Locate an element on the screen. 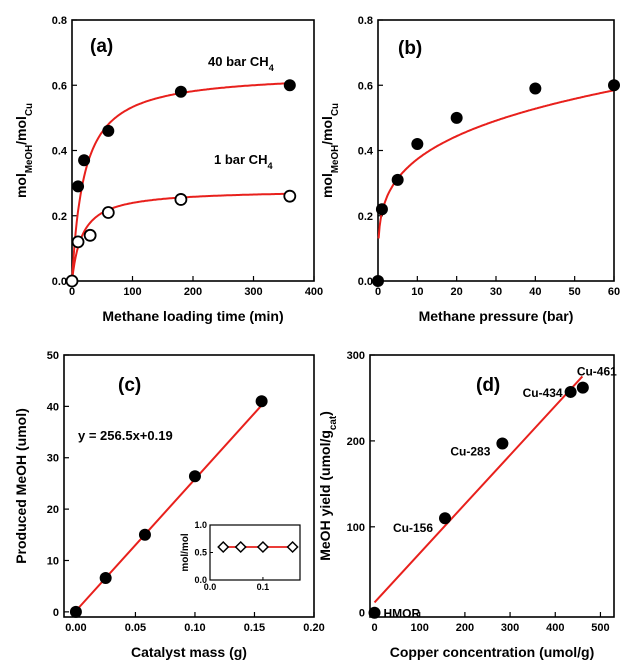 The height and width of the screenshot is (668, 642). y-axis-title: MeOH yield (umol/gcat) is located at coordinates (328, 486).